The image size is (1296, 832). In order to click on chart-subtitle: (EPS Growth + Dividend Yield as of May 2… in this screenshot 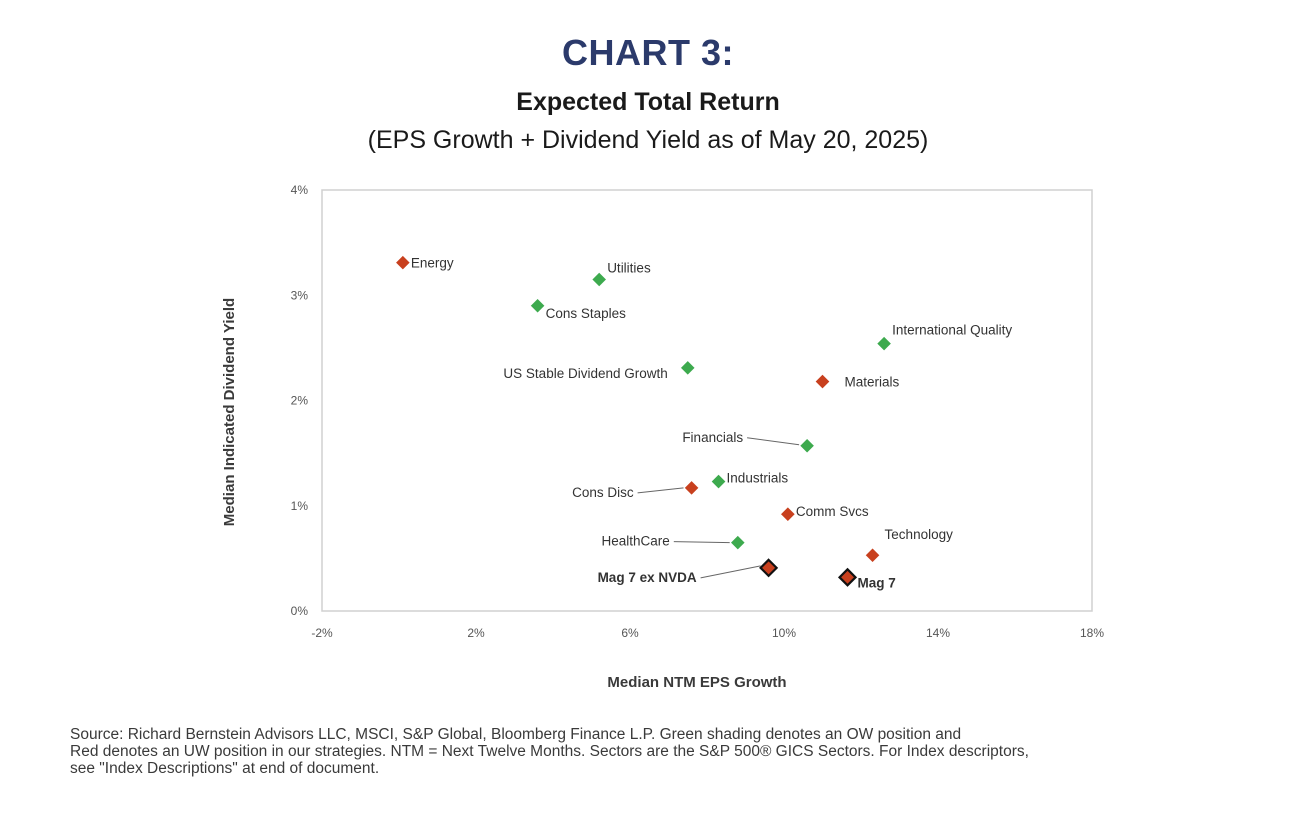, I will do `click(648, 140)`.